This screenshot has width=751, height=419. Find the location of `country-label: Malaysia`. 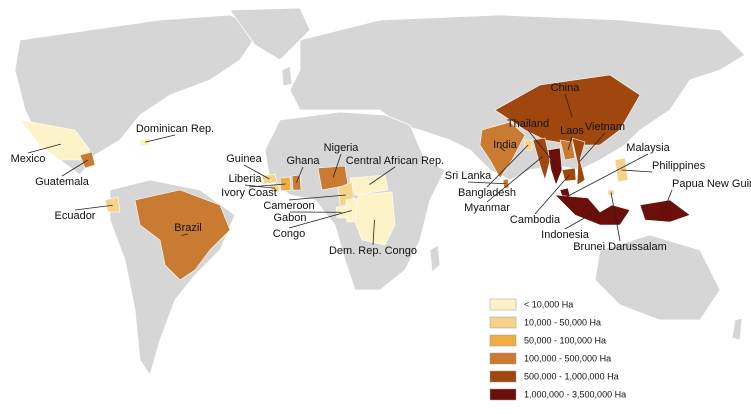

country-label: Malaysia is located at coordinates (648, 148).